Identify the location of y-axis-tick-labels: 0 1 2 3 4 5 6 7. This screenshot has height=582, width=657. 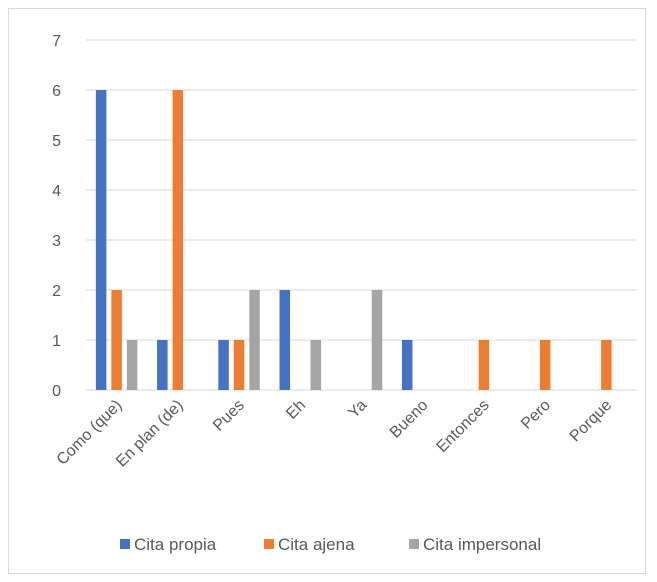
(56, 216).